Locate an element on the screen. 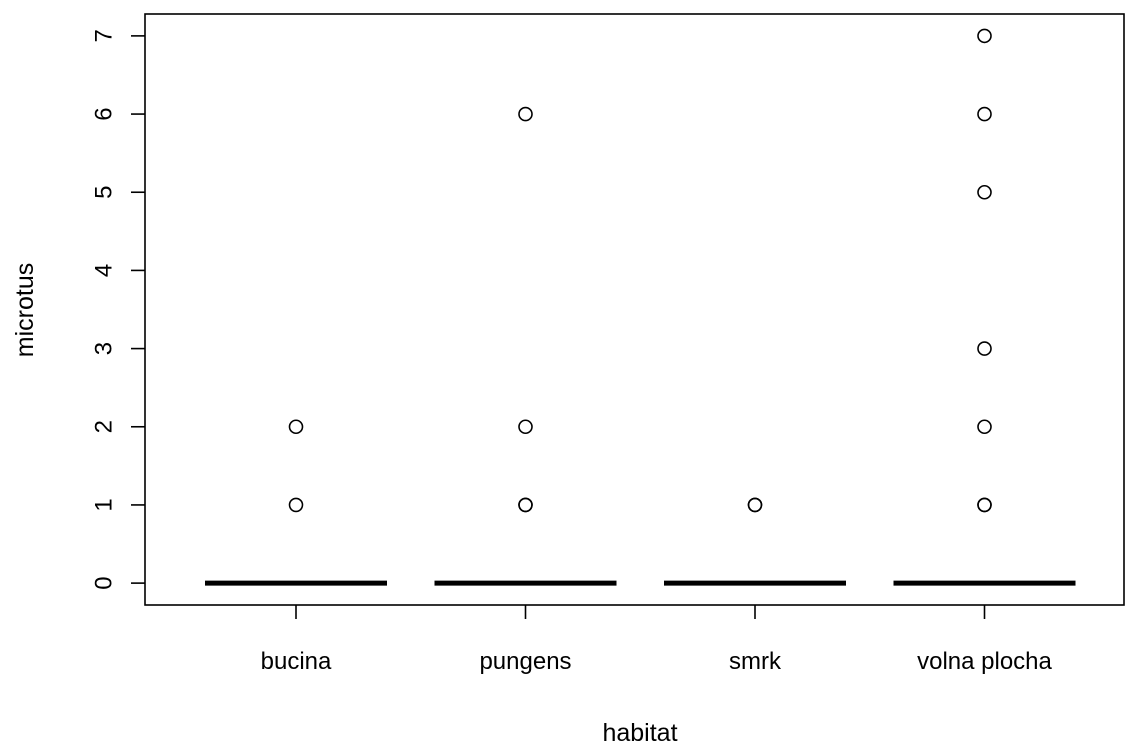 The image size is (1126, 745). y-axis-title: microtus is located at coordinates (25, 310).